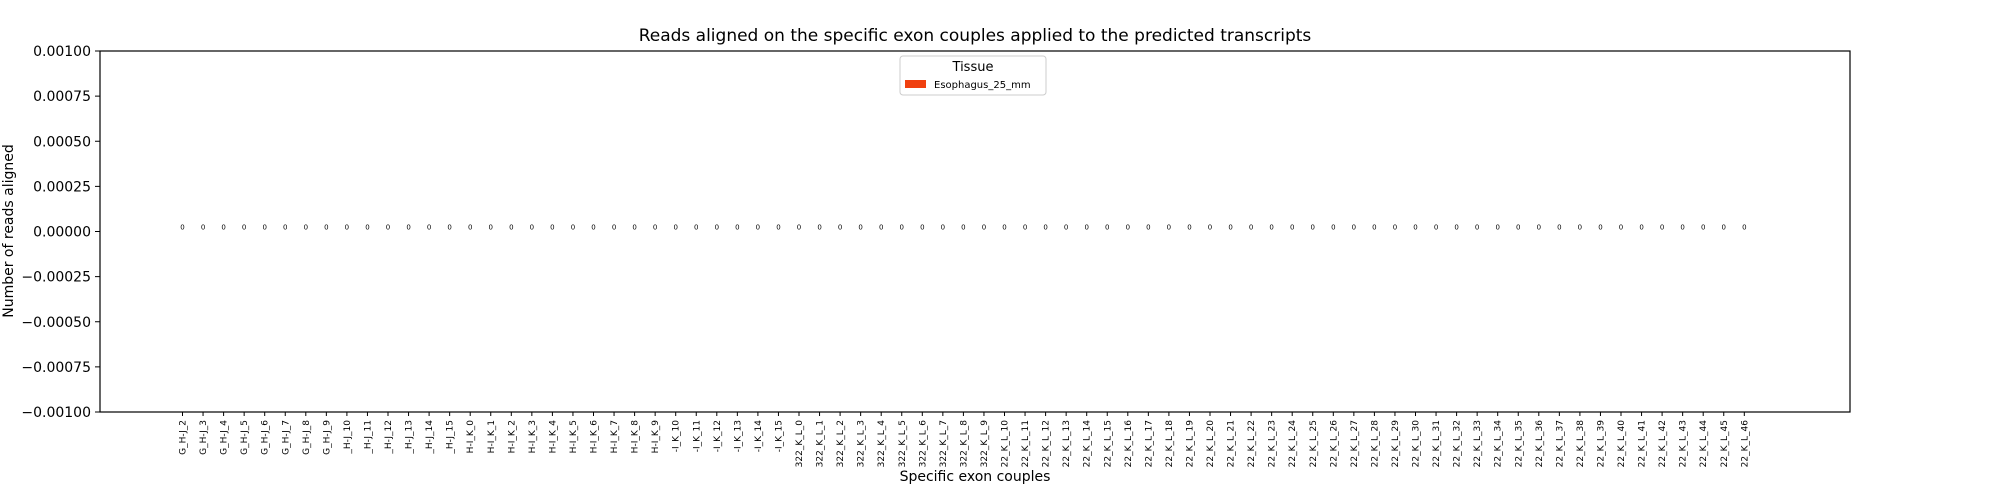 Image resolution: width=2000 pixels, height=500 pixels. What do you see at coordinates (964, 444) in the screenshot?
I see `x-tick-label: 322_K_L_8` at bounding box center [964, 444].